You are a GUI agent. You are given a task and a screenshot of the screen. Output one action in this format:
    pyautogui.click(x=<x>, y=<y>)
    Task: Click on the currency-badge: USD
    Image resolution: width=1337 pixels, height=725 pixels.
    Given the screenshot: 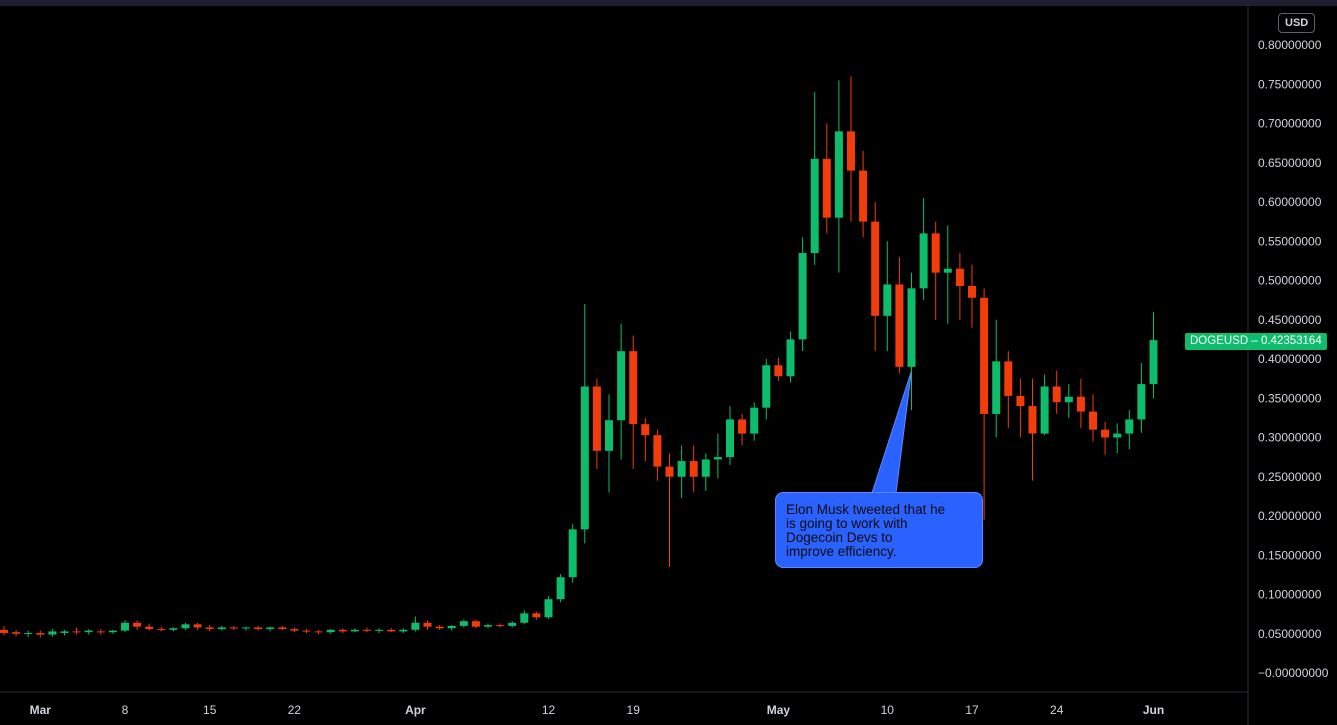 What is the action you would take?
    pyautogui.click(x=1297, y=23)
    